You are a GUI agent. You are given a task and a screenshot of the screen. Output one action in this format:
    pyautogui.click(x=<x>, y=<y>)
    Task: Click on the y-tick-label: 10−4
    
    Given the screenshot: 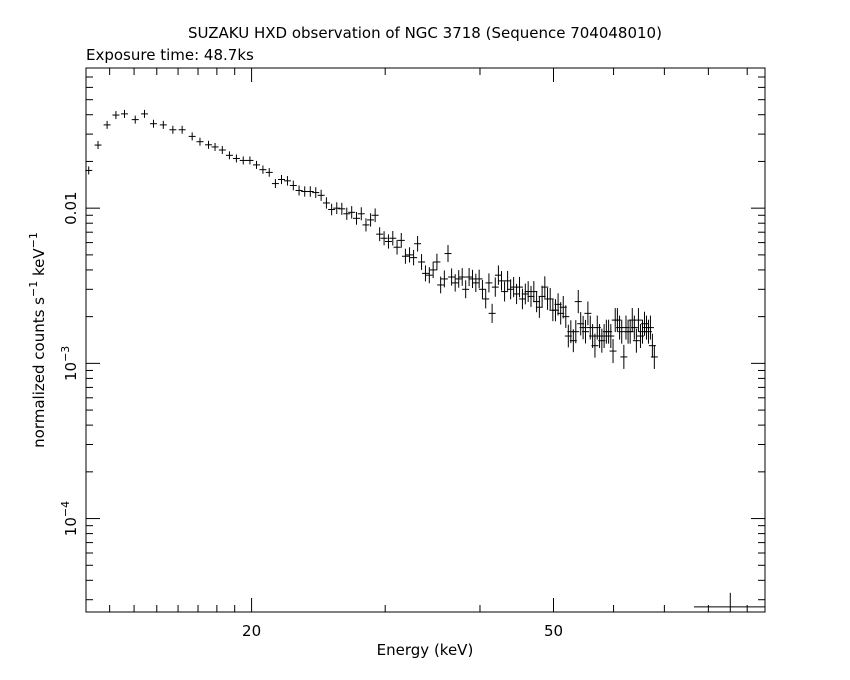 What is the action you would take?
    pyautogui.click(x=69, y=518)
    